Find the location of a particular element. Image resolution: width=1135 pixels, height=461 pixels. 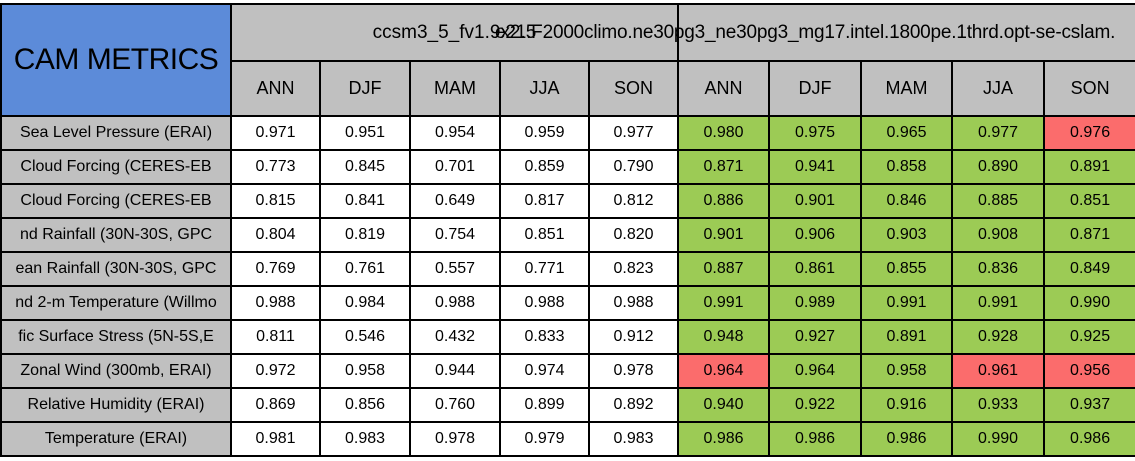

season-header-ann-left: ANN is located at coordinates (275, 88).